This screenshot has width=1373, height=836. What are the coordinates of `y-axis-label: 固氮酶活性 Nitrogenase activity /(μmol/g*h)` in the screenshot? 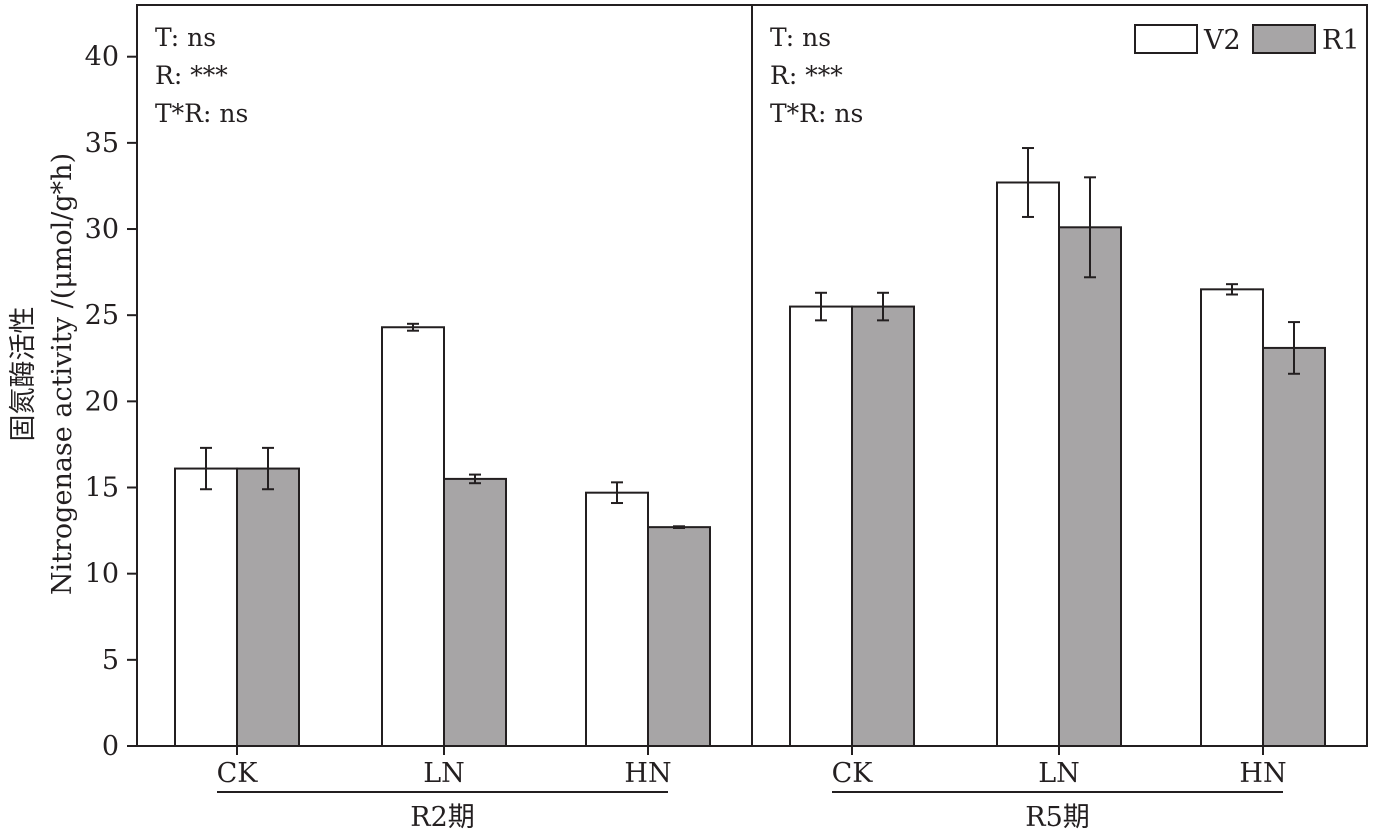 It's located at (43, 374).